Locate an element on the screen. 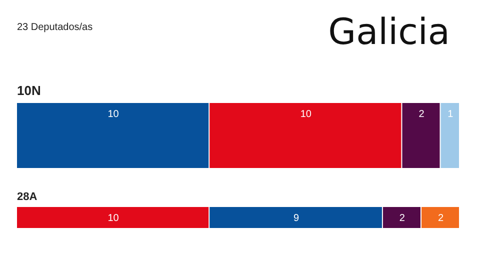  y-tick-label: 28A is located at coordinates (27, 197).